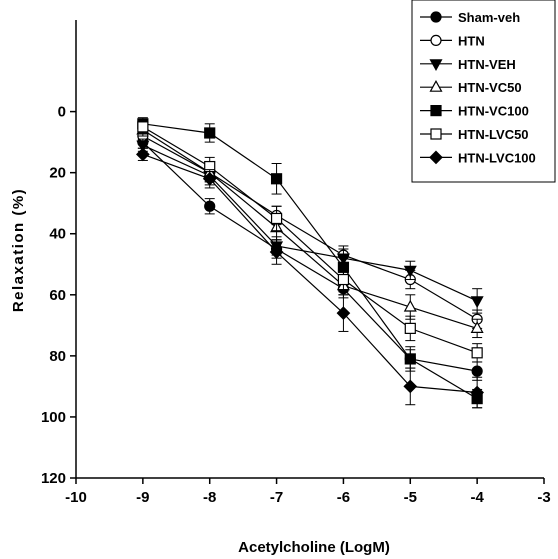 The image size is (558, 559). What do you see at coordinates (410, 497) in the screenshot?
I see `x-tick-label: -5` at bounding box center [410, 497].